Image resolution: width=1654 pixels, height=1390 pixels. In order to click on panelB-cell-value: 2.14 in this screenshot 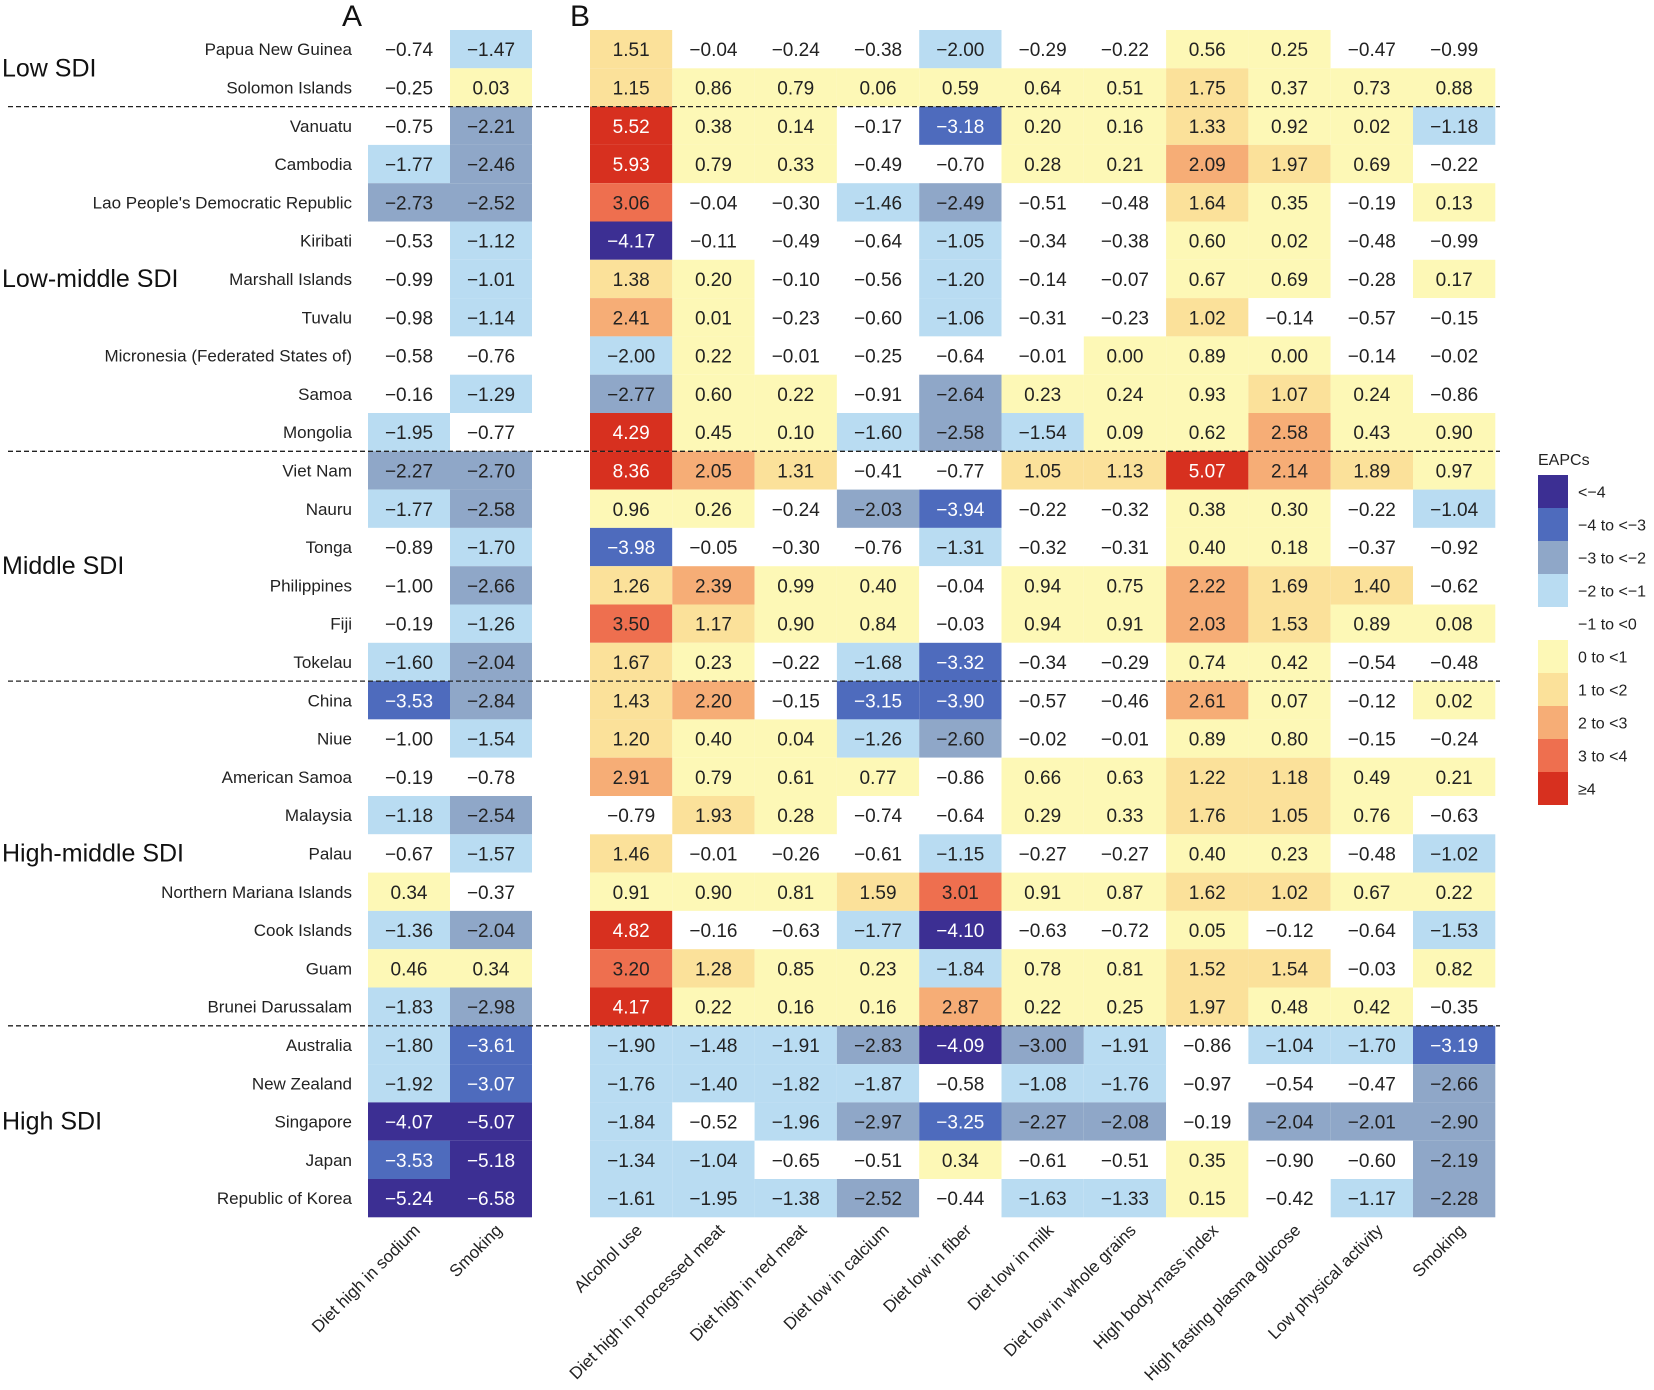, I will do `click(1289, 471)`.